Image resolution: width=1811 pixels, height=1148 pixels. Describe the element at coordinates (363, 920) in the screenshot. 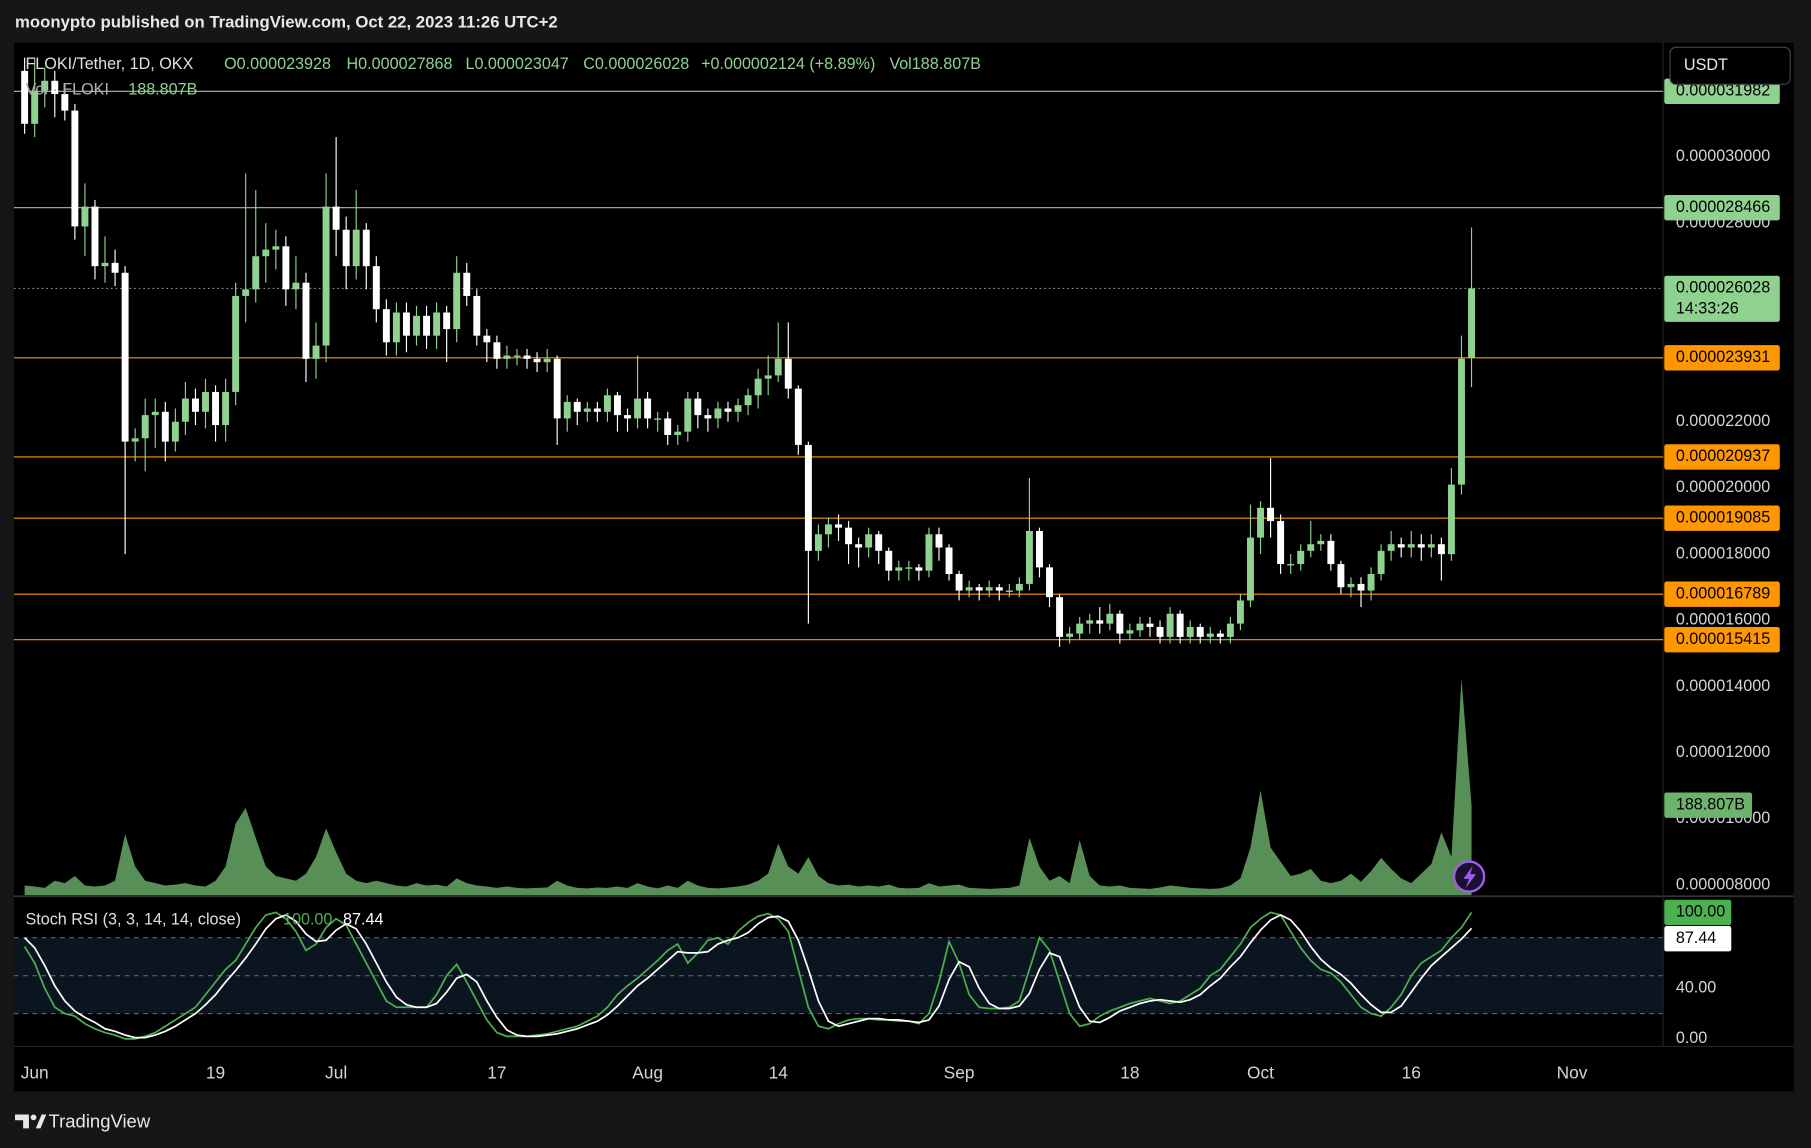

I see `stoch-legend-value: 87.44` at that location.